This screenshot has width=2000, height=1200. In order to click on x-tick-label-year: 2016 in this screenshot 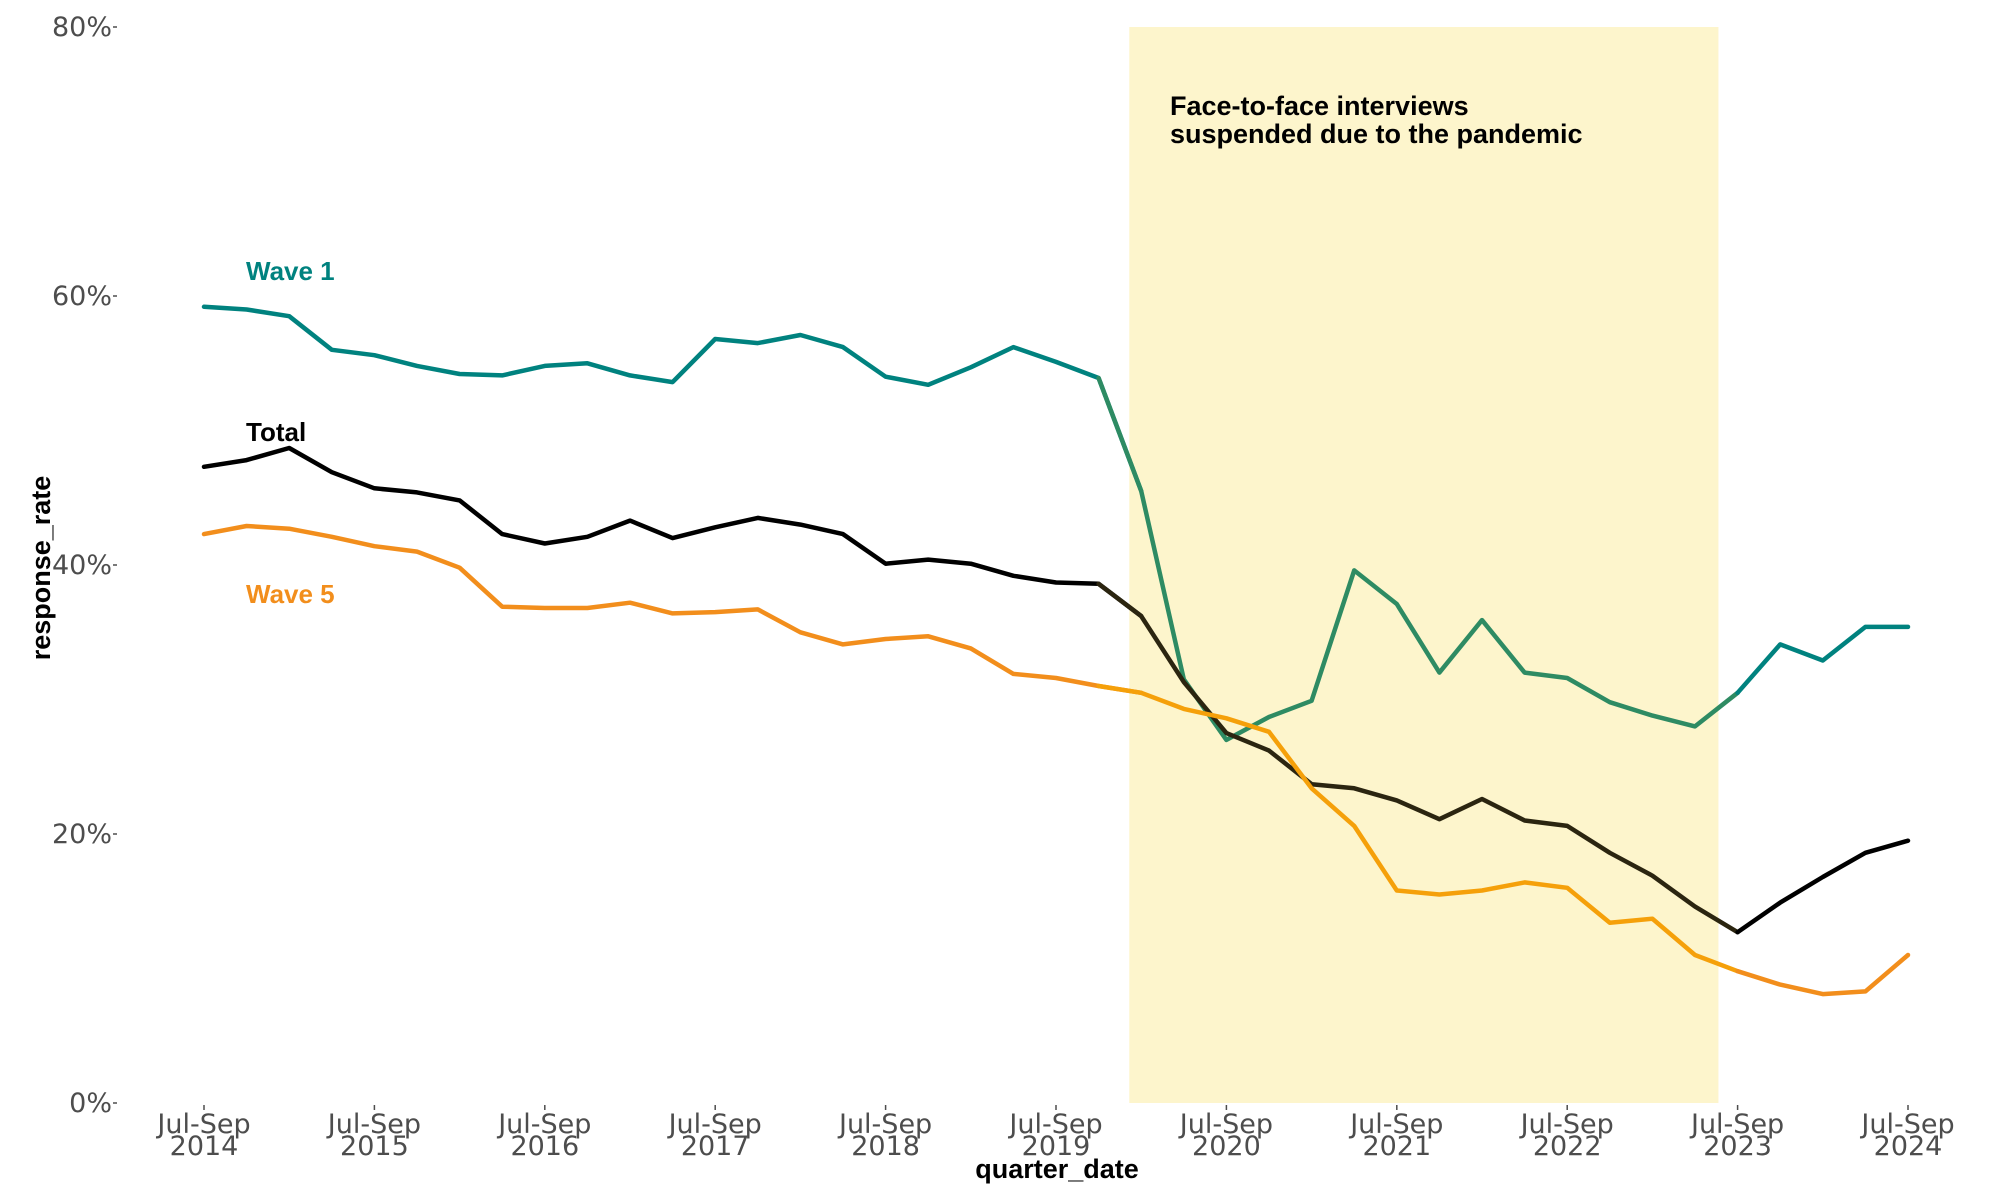, I will do `click(544, 1146)`.